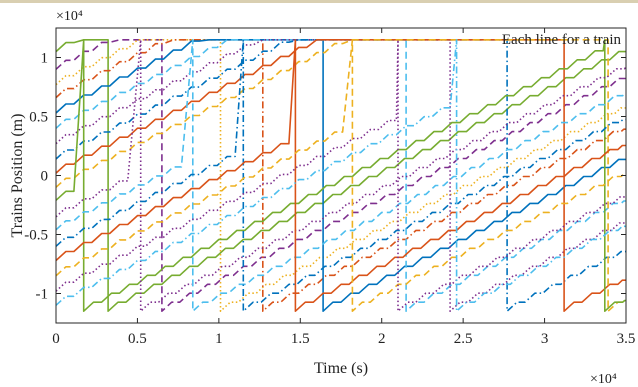  What do you see at coordinates (319, 1) in the screenshot?
I see `top-border-strip` at bounding box center [319, 1].